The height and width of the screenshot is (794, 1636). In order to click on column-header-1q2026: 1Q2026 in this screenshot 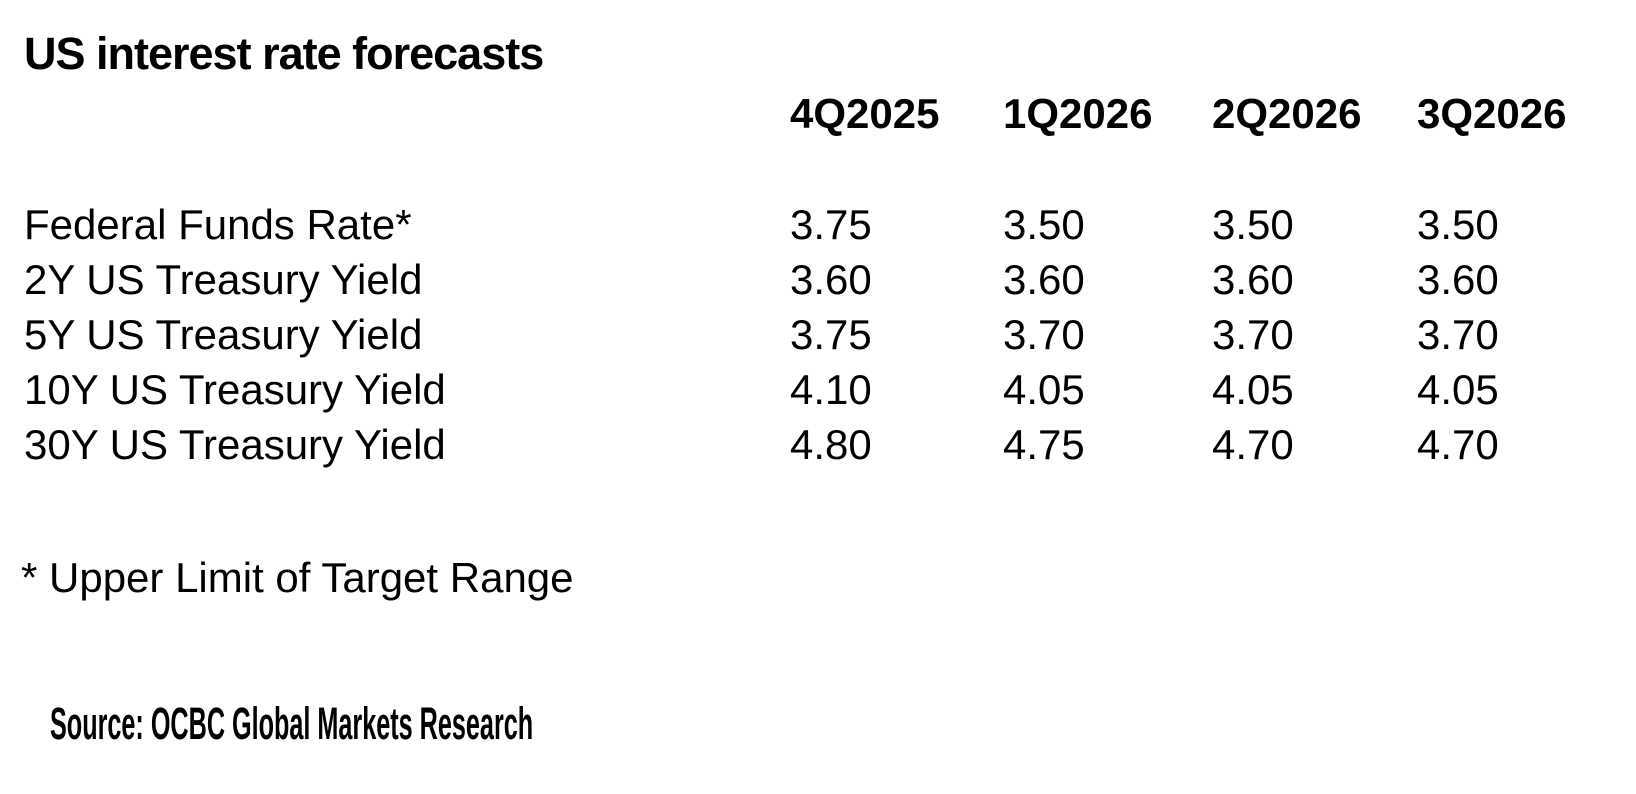, I will do `click(1078, 113)`.